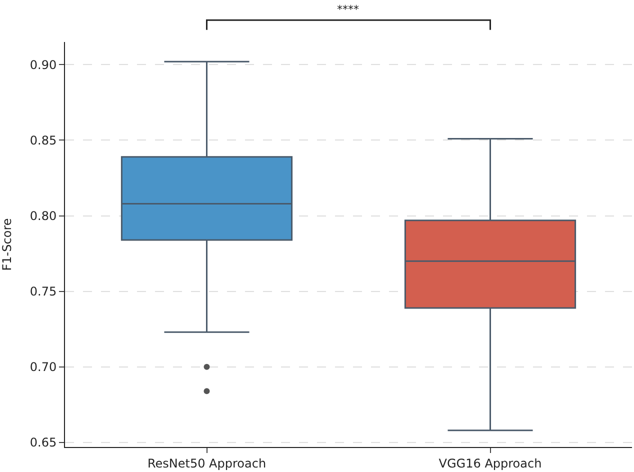 This screenshot has width=634, height=472. Describe the element at coordinates (43, 367) in the screenshot. I see `y-tick-label: 0.70` at that location.